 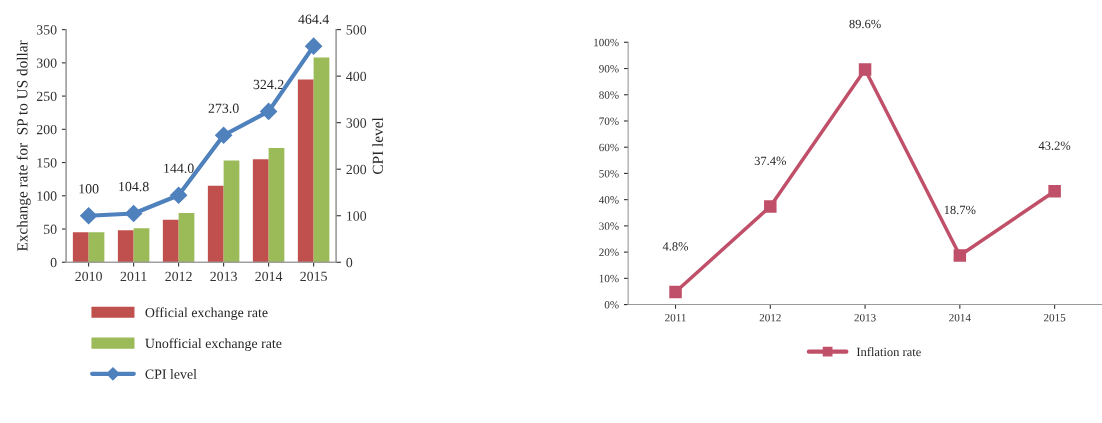 I want to click on data-label: 464.4, so click(x=314, y=19).